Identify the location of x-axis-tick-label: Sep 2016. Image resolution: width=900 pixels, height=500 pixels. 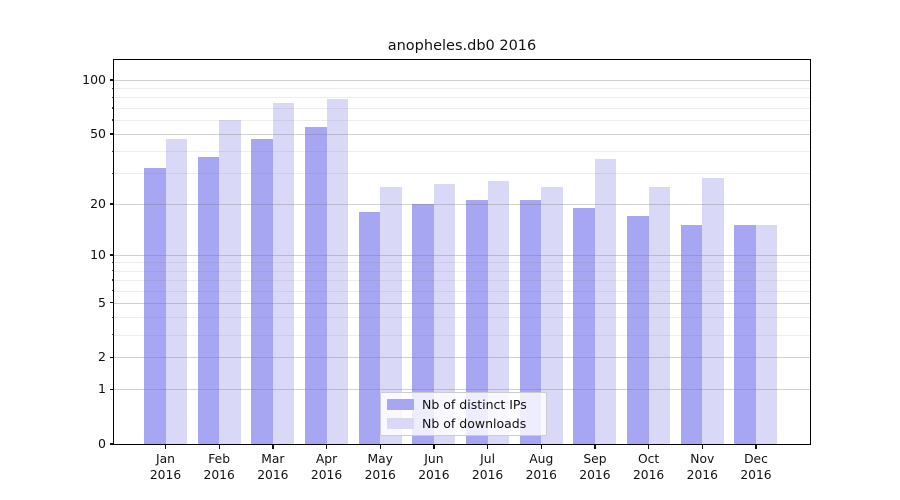
(595, 467).